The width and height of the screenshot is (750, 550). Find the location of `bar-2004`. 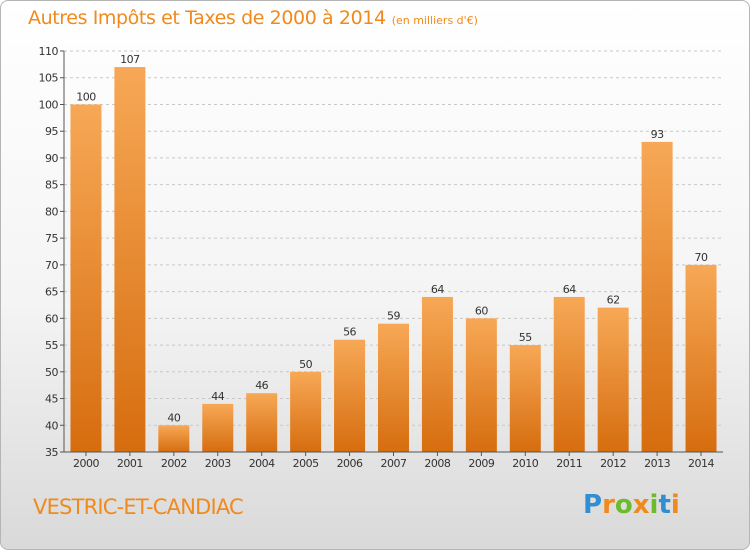

bar-2004 is located at coordinates (262, 422).